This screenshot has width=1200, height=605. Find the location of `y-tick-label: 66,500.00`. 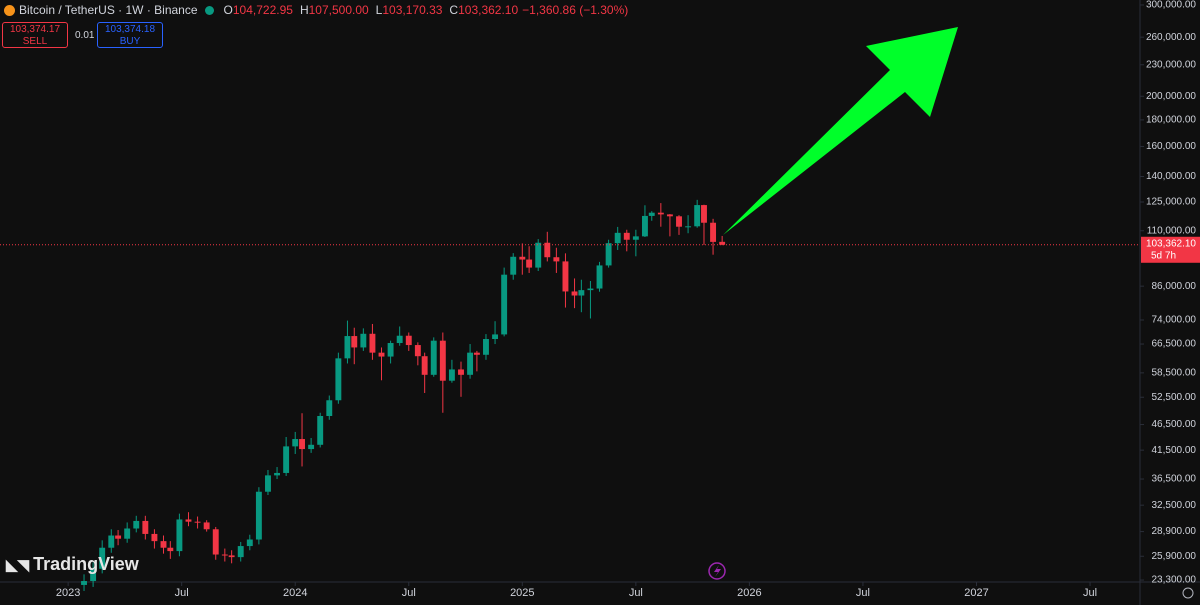

y-tick-label: 66,500.00 is located at coordinates (1174, 344).